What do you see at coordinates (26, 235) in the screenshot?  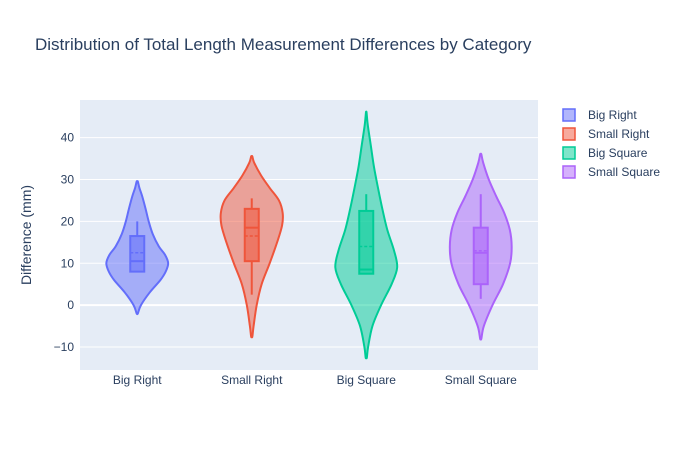 I see `y-axis-title: Difference (mm)` at bounding box center [26, 235].